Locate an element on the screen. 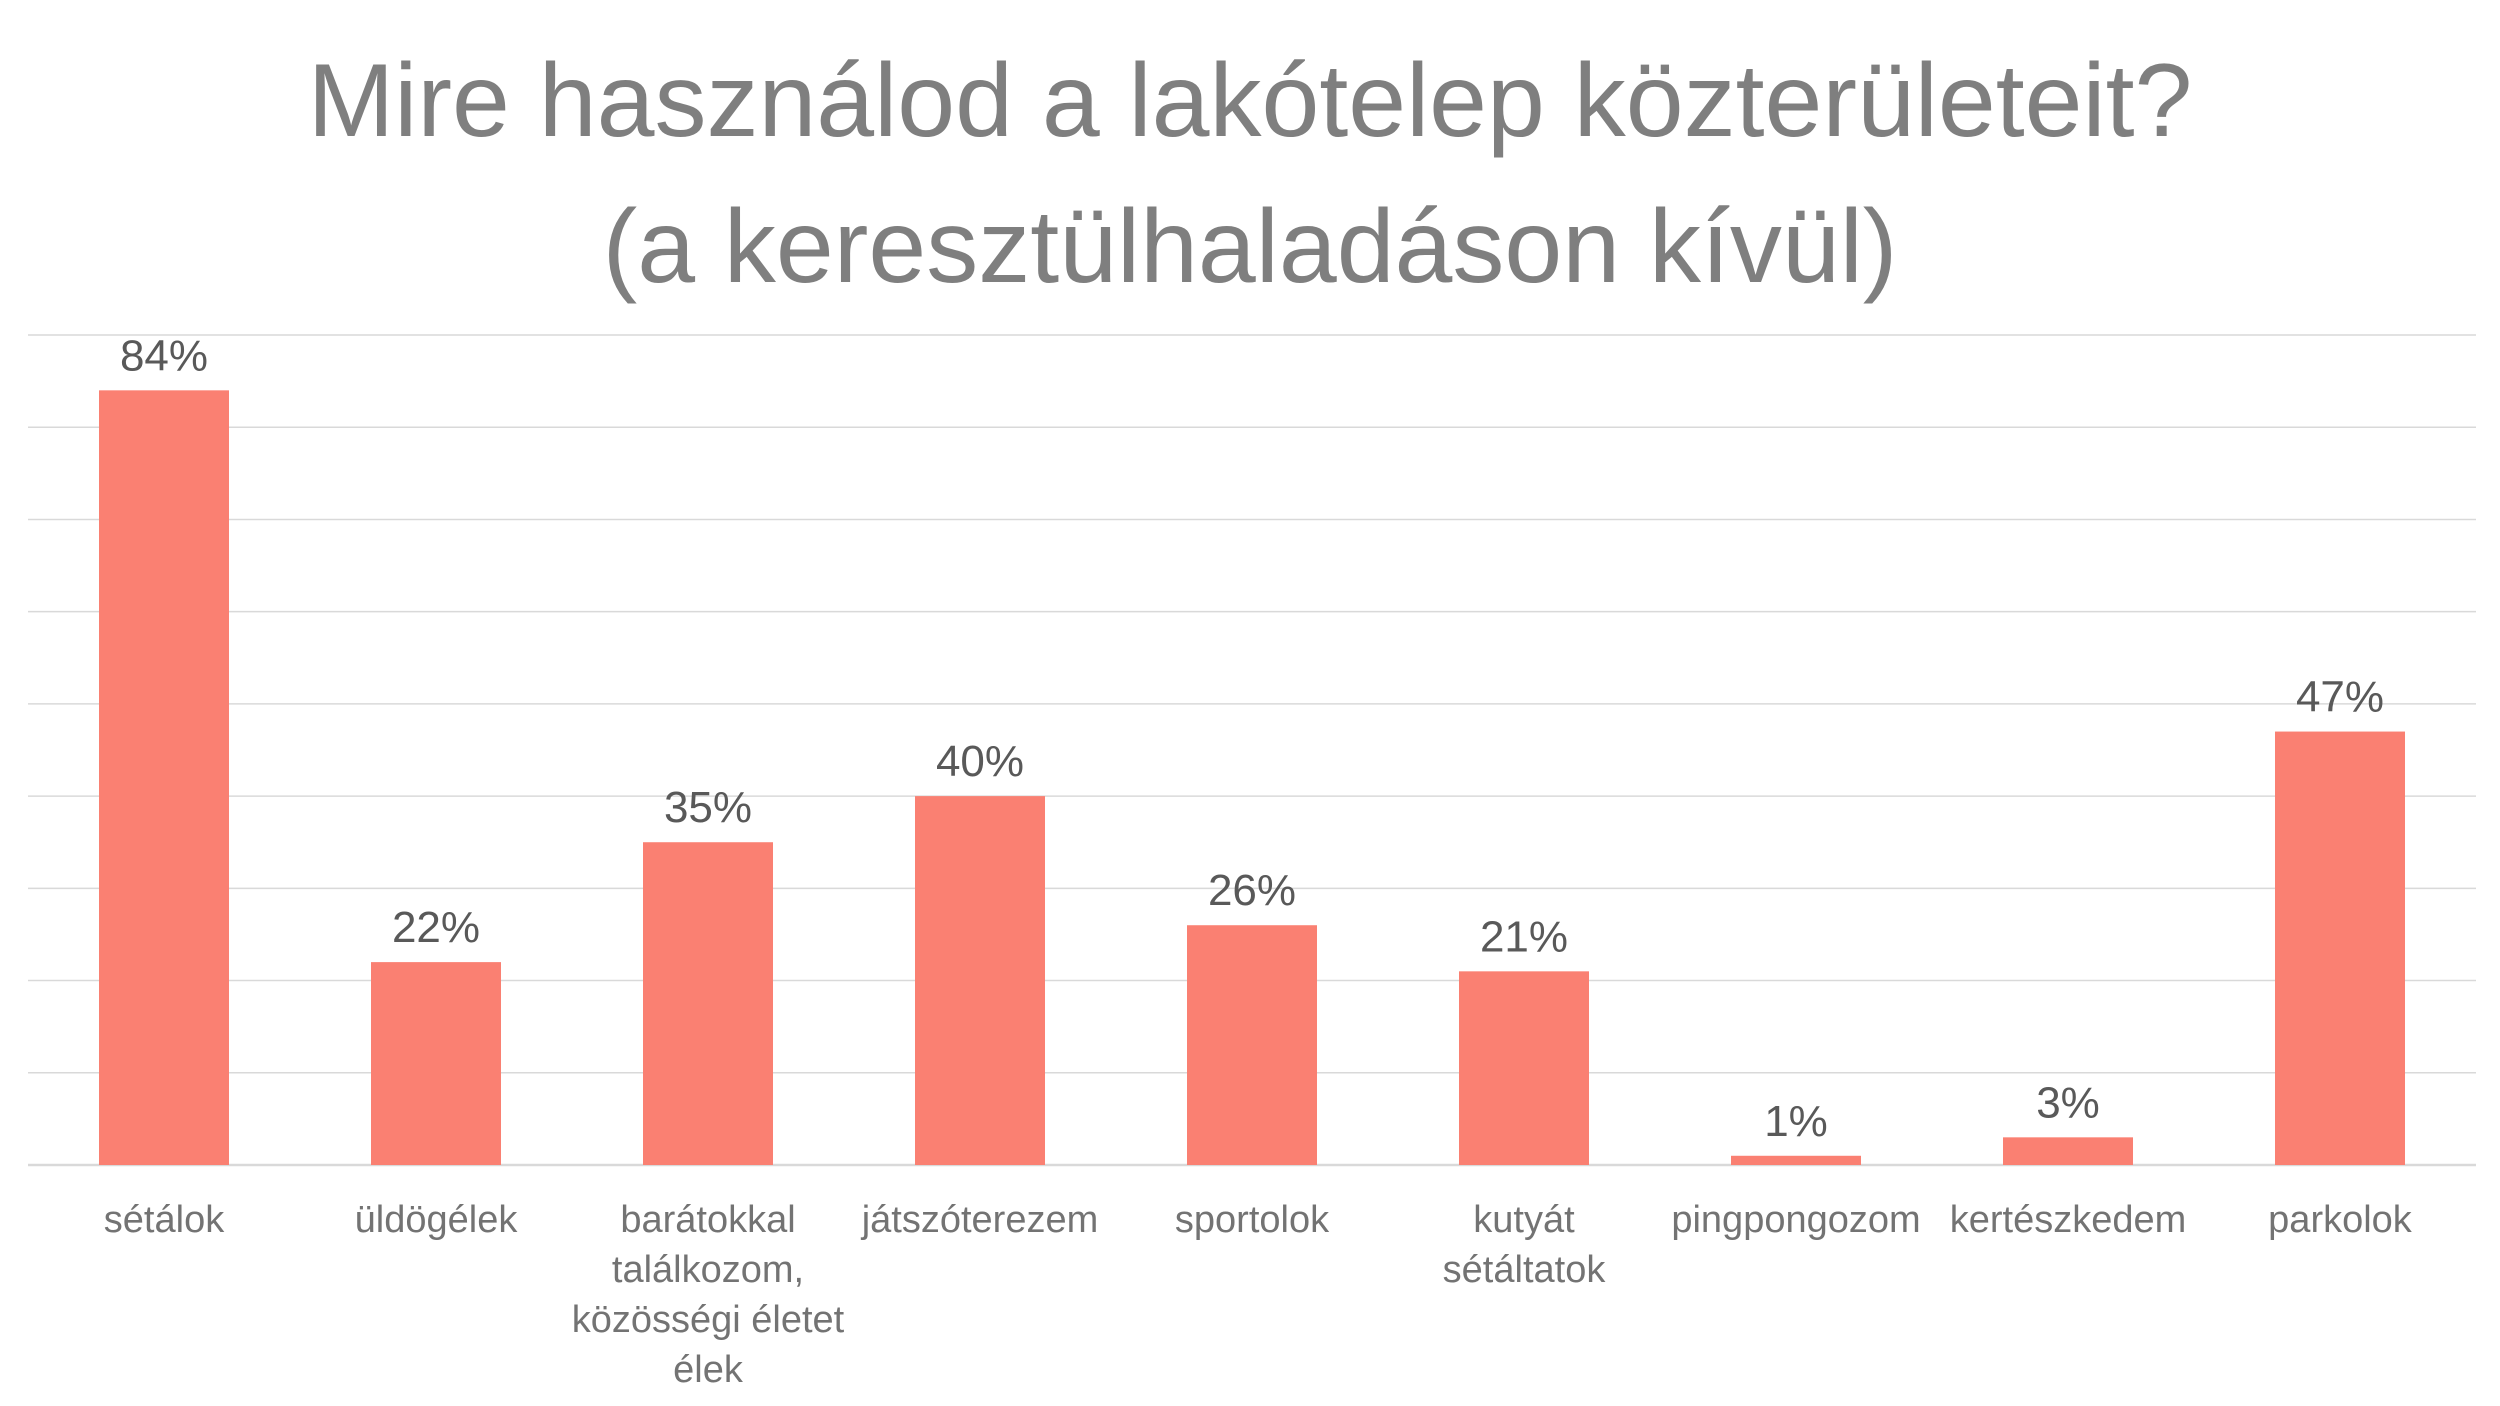 The image size is (2500, 1406). x-tick-label: sétálok is located at coordinates (164, 1220).